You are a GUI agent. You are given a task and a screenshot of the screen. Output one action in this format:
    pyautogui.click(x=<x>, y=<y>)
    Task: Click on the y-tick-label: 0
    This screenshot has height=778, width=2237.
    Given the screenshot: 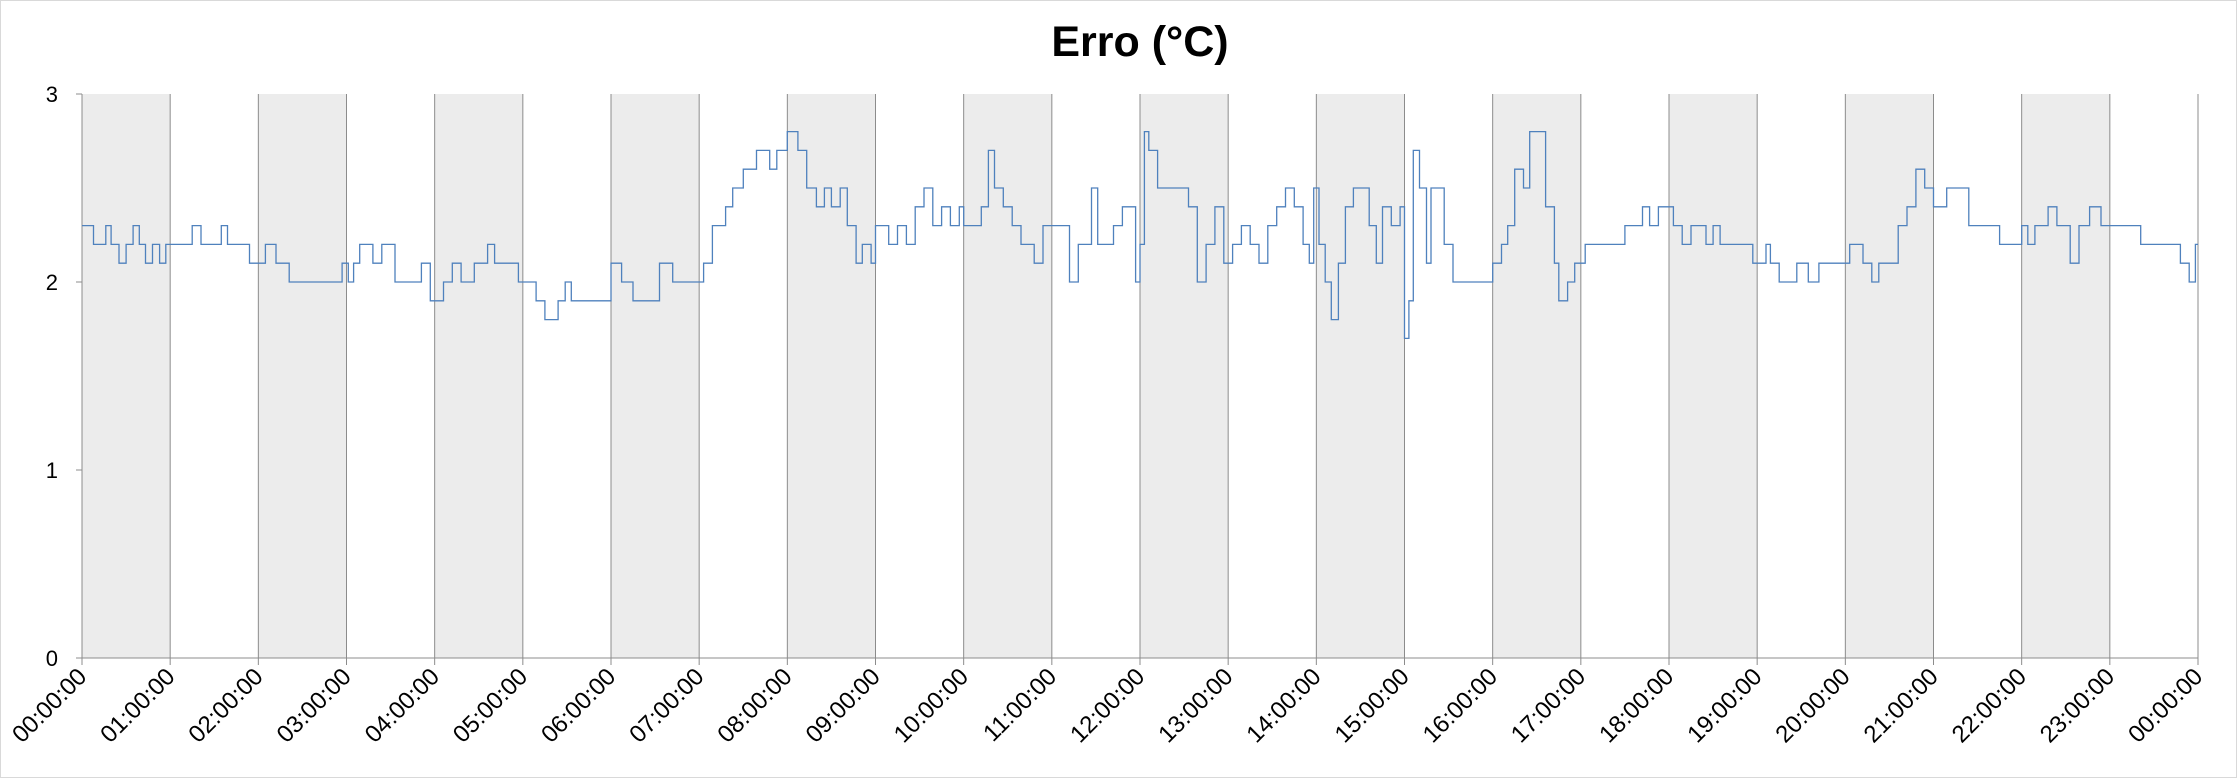 What is the action you would take?
    pyautogui.click(x=52, y=658)
    